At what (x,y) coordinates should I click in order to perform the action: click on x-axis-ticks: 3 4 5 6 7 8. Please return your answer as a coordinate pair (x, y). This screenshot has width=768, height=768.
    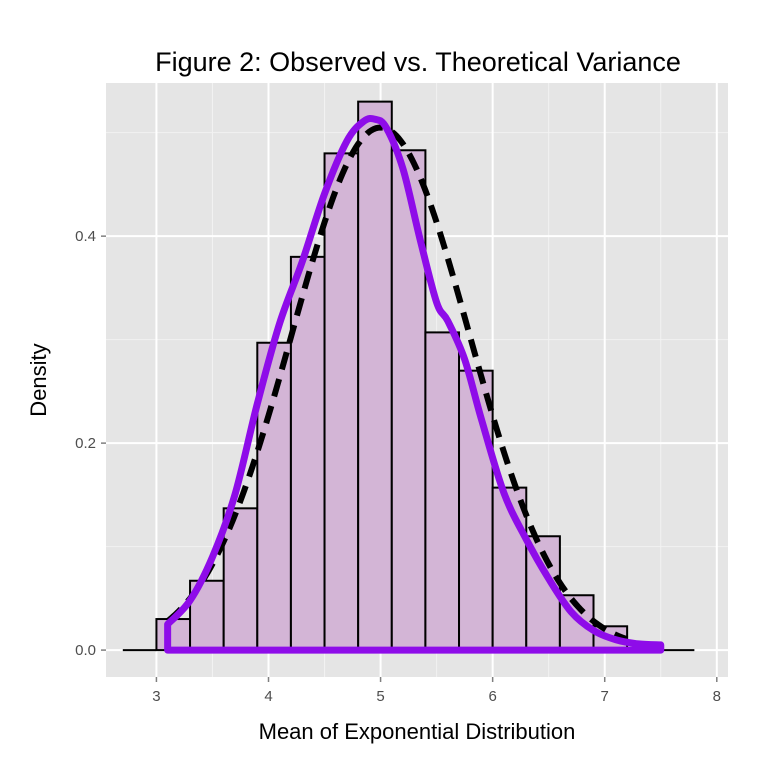
    Looking at the image, I should click on (436, 691).